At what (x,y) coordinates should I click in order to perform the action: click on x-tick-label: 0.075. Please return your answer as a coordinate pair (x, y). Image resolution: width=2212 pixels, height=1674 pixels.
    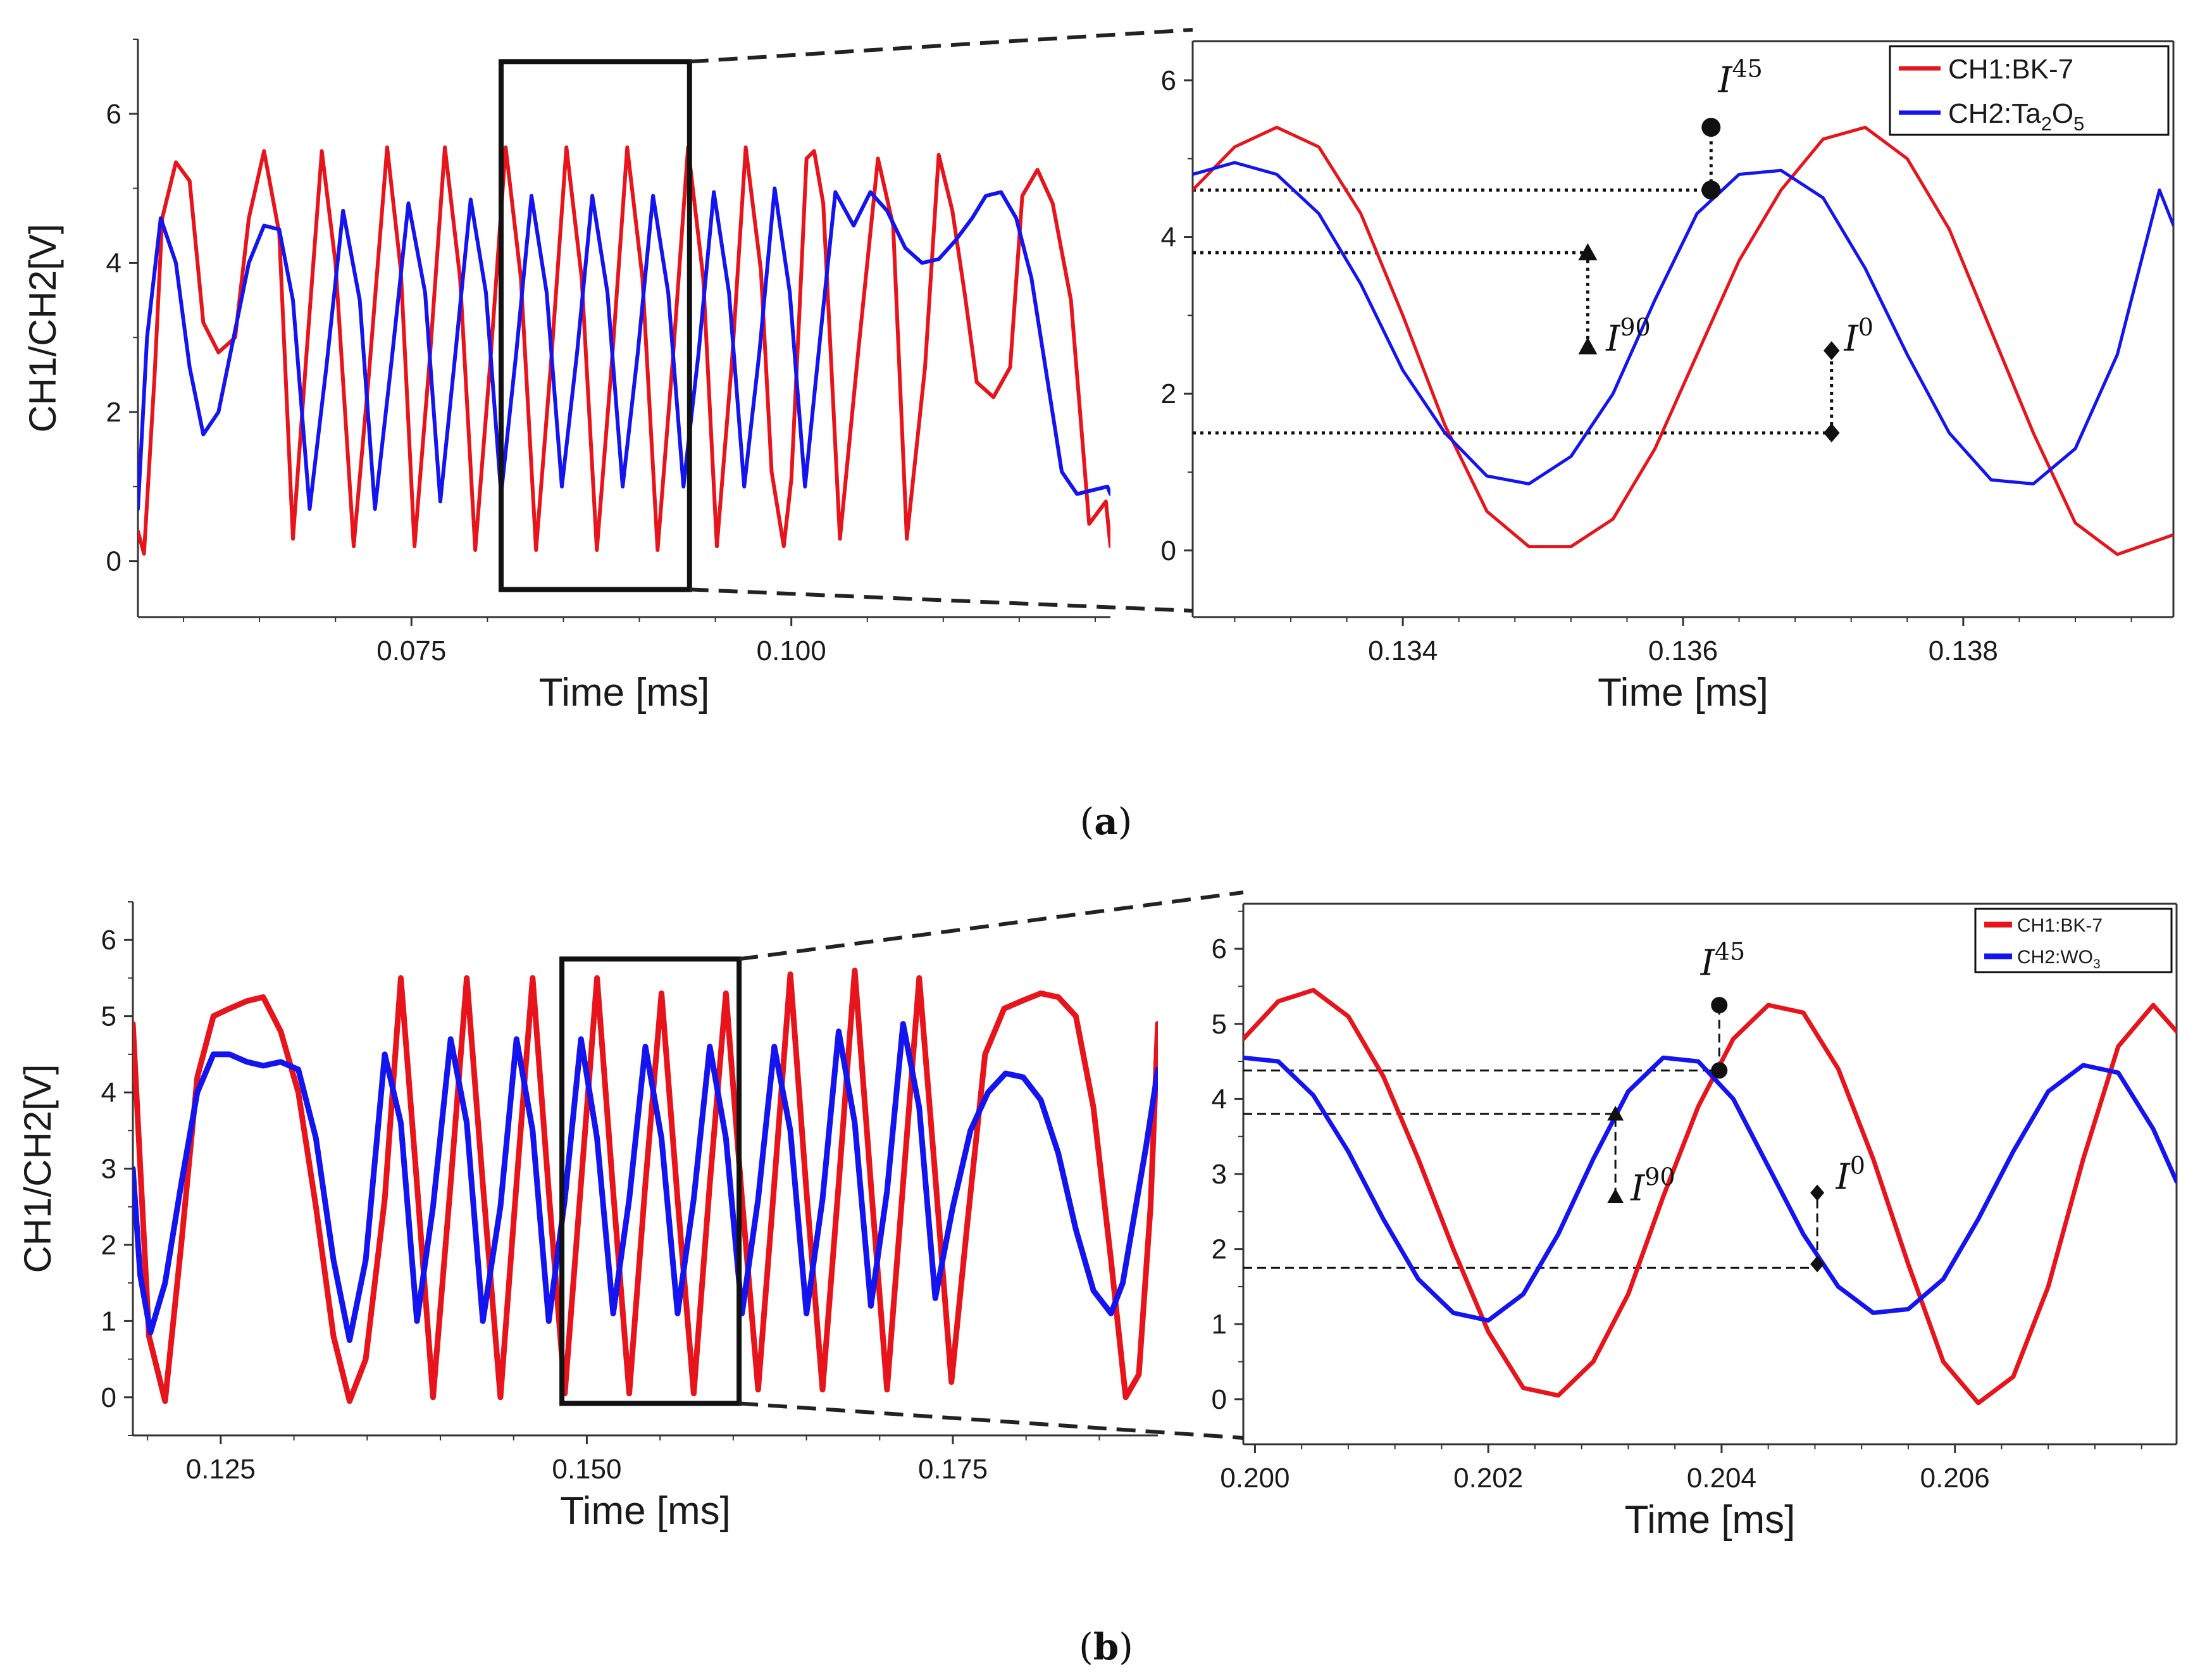
    Looking at the image, I should click on (411, 650).